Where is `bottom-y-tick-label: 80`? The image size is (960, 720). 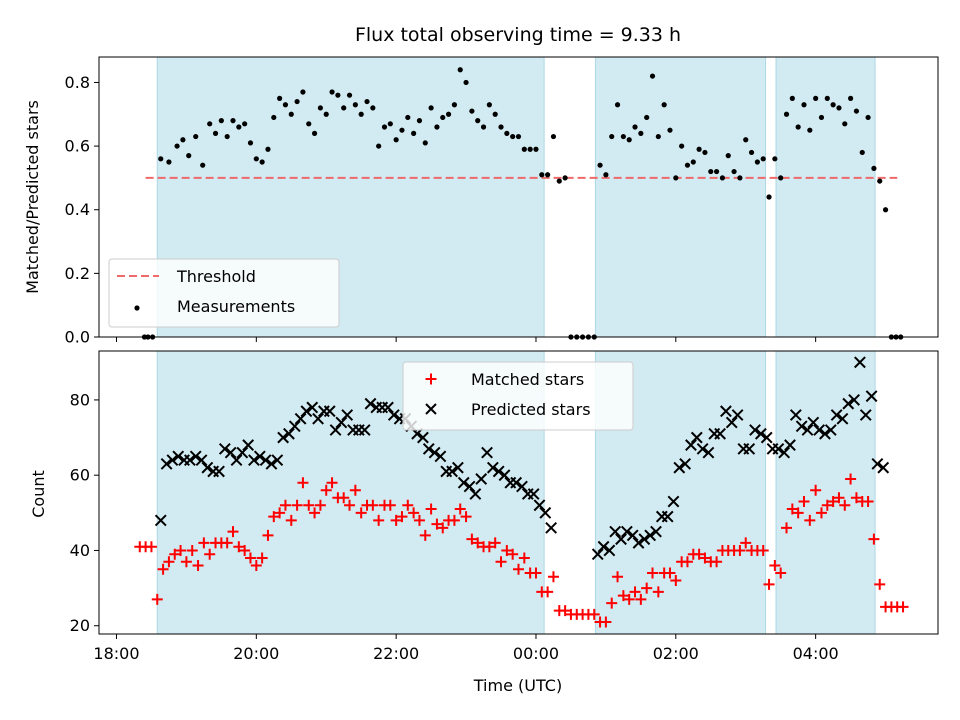 bottom-y-tick-label: 80 is located at coordinates (80, 399).